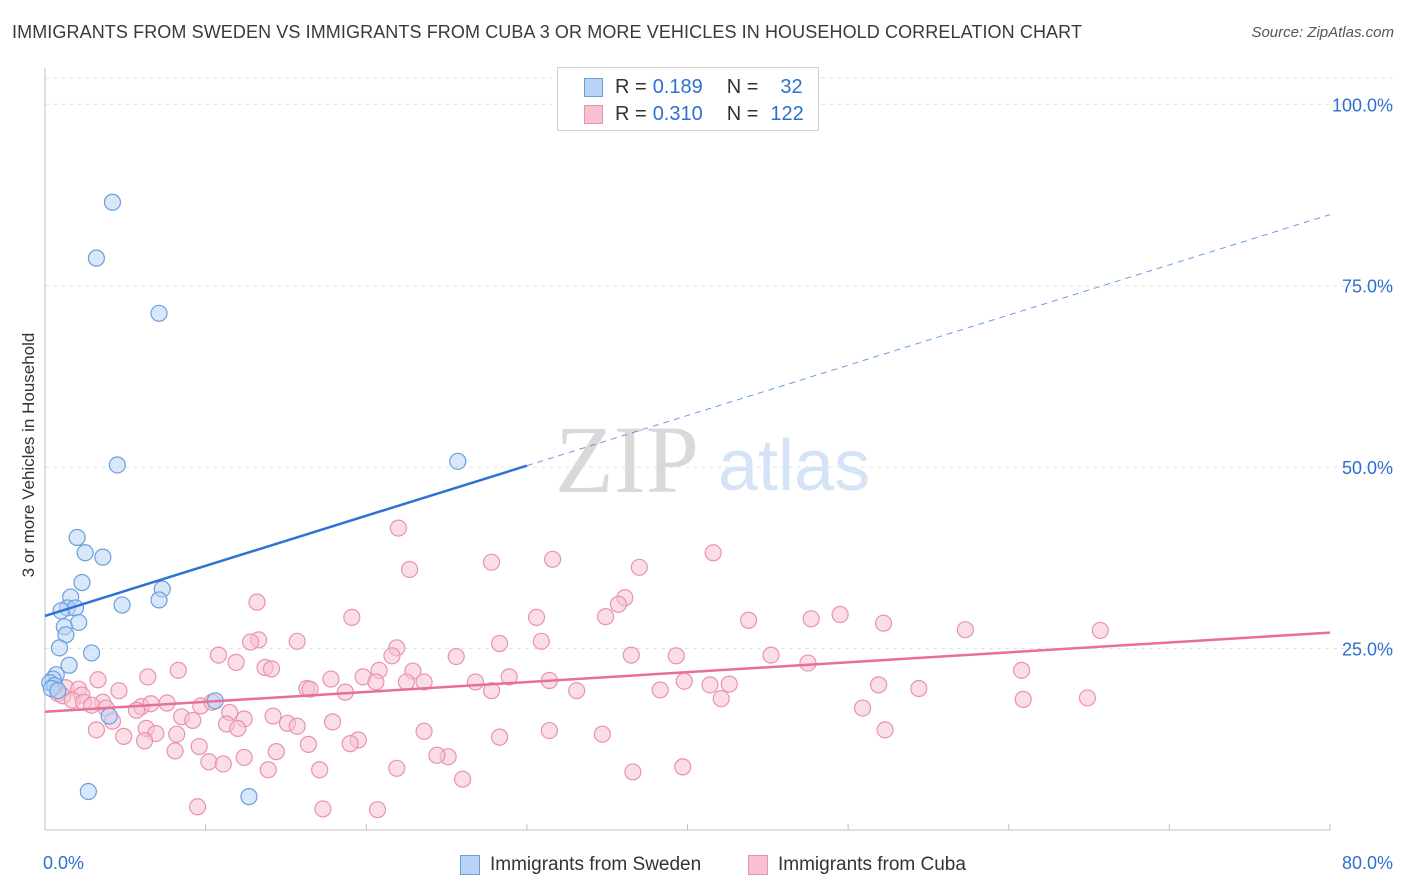 The width and height of the screenshot is (1406, 892). What do you see at coordinates (1367, 650) in the screenshot?
I see `y-tick-label: 25.0%` at bounding box center [1367, 650].